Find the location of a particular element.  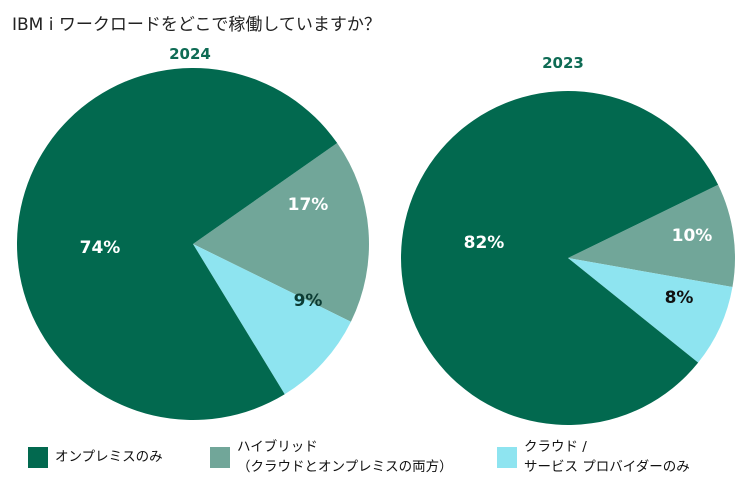

page-title: IBM i ワークロードをどこで稼働していますか？ is located at coordinates (196, 25).